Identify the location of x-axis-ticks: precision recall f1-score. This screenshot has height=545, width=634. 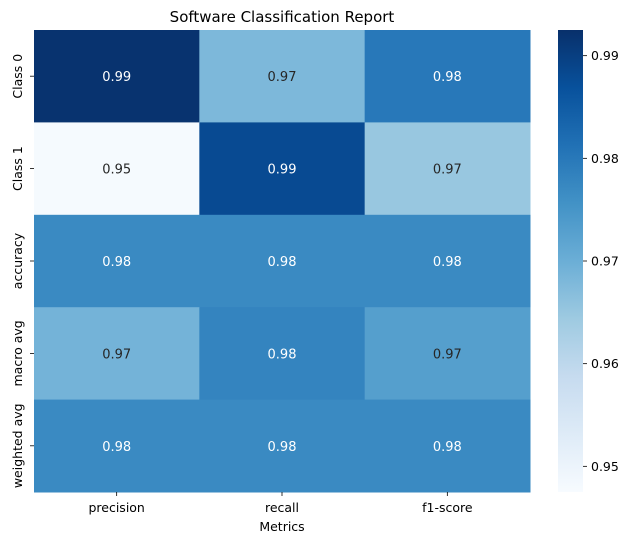
(280, 503).